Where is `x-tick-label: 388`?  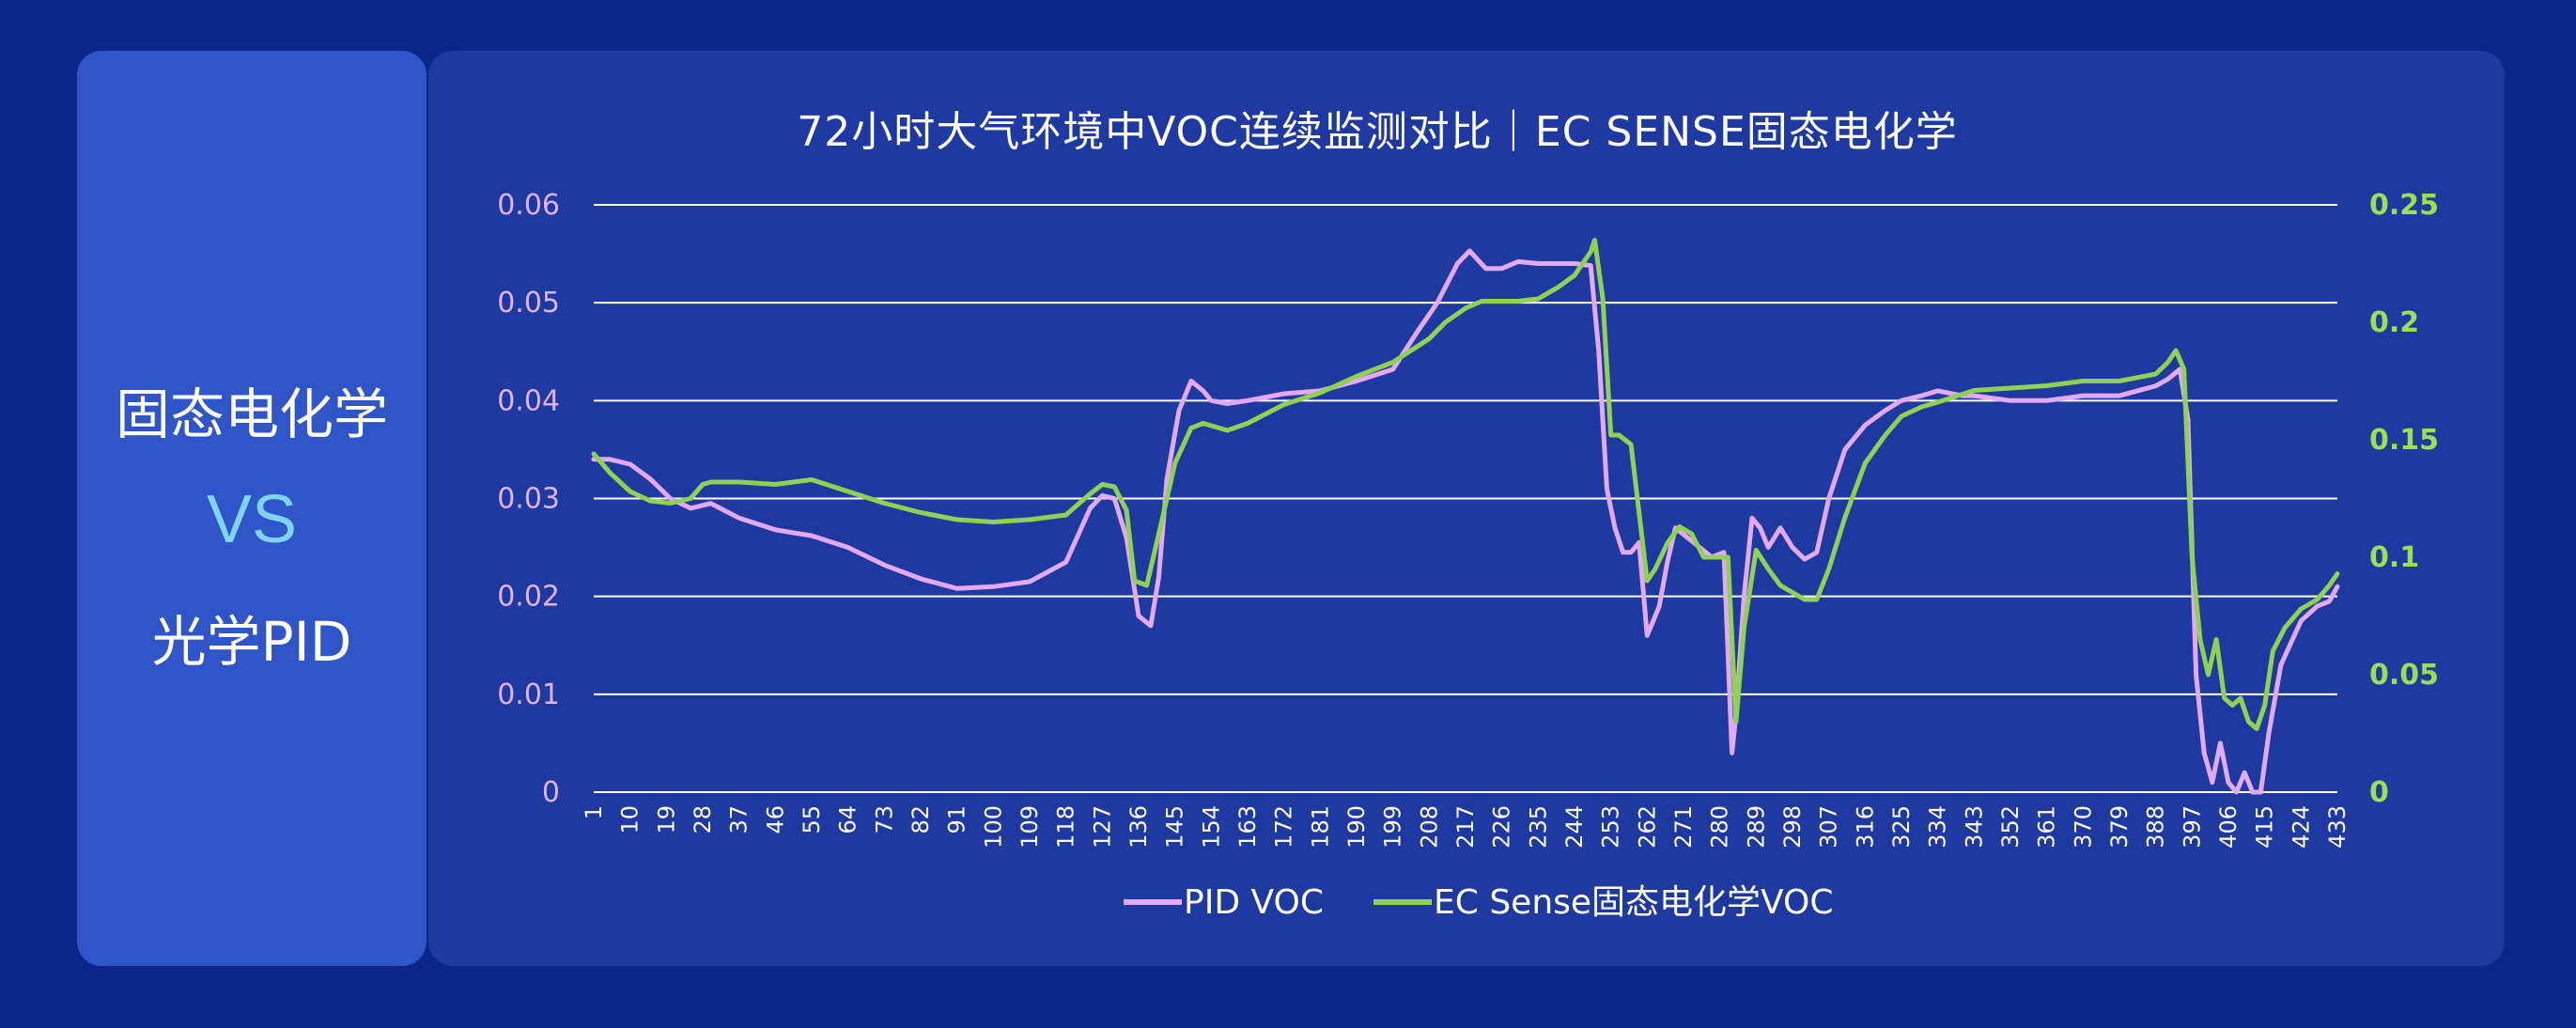 x-tick-label: 388 is located at coordinates (2156, 827).